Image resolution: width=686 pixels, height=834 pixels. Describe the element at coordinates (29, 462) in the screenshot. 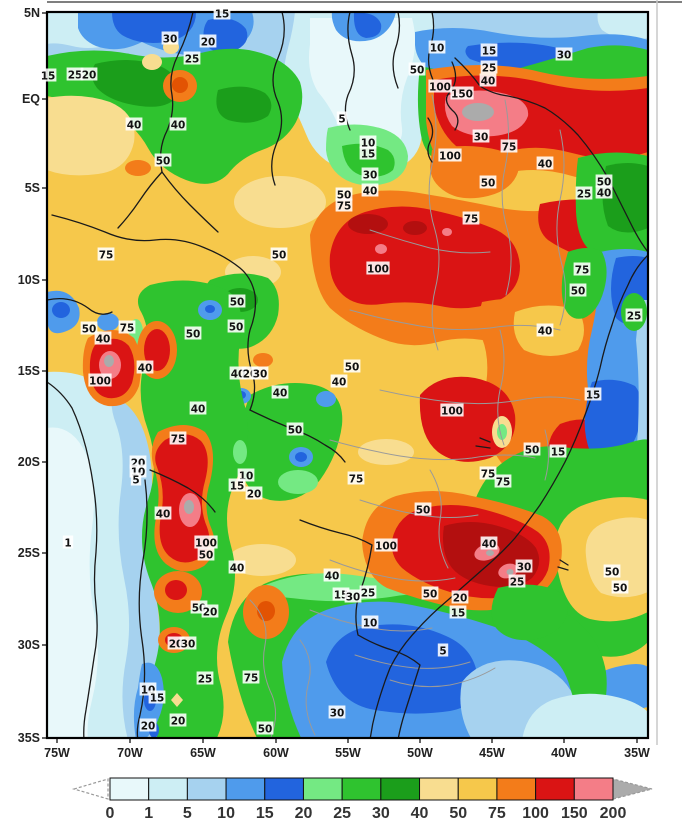

I see `svg-text: 20S` at that location.